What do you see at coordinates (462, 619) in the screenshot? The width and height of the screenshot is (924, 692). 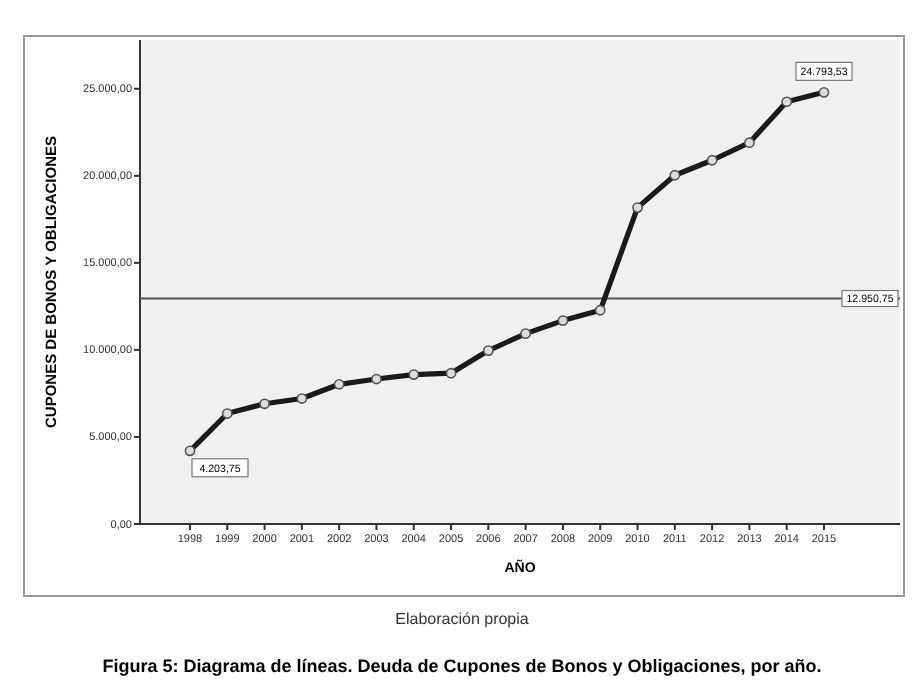 I see `text: Elaboración propia` at bounding box center [462, 619].